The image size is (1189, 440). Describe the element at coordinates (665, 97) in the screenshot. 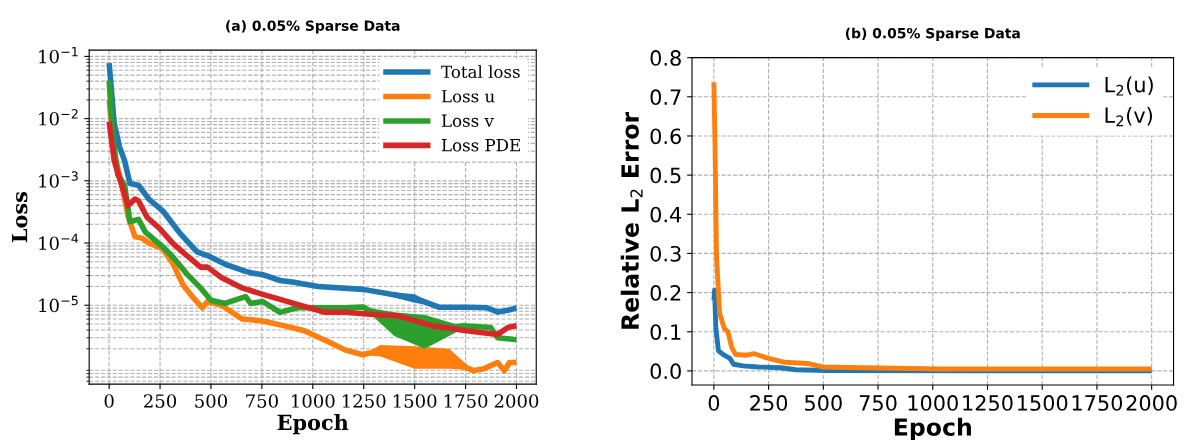

I see `y-tick-label: 0.7` at that location.